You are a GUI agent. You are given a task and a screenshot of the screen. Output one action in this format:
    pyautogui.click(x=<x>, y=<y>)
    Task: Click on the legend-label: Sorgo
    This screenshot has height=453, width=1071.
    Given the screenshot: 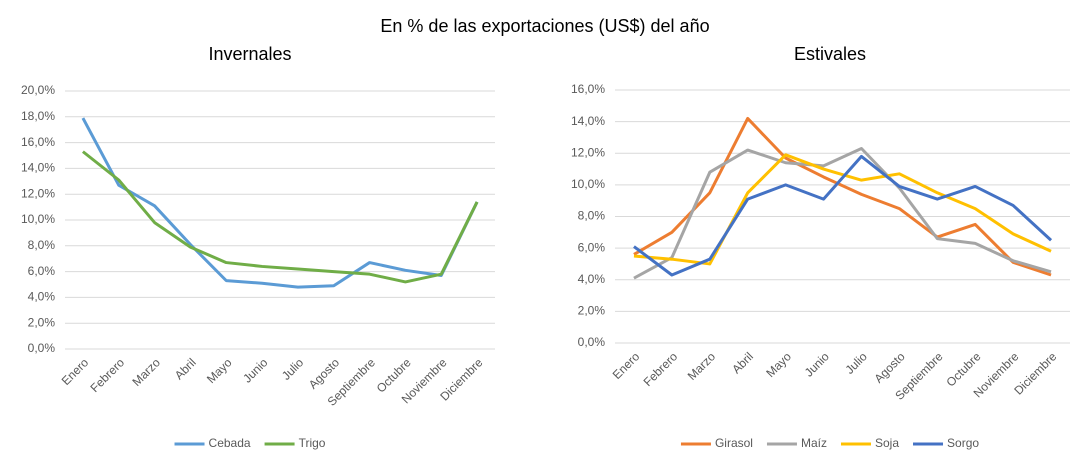 What is the action you would take?
    pyautogui.click(x=963, y=443)
    